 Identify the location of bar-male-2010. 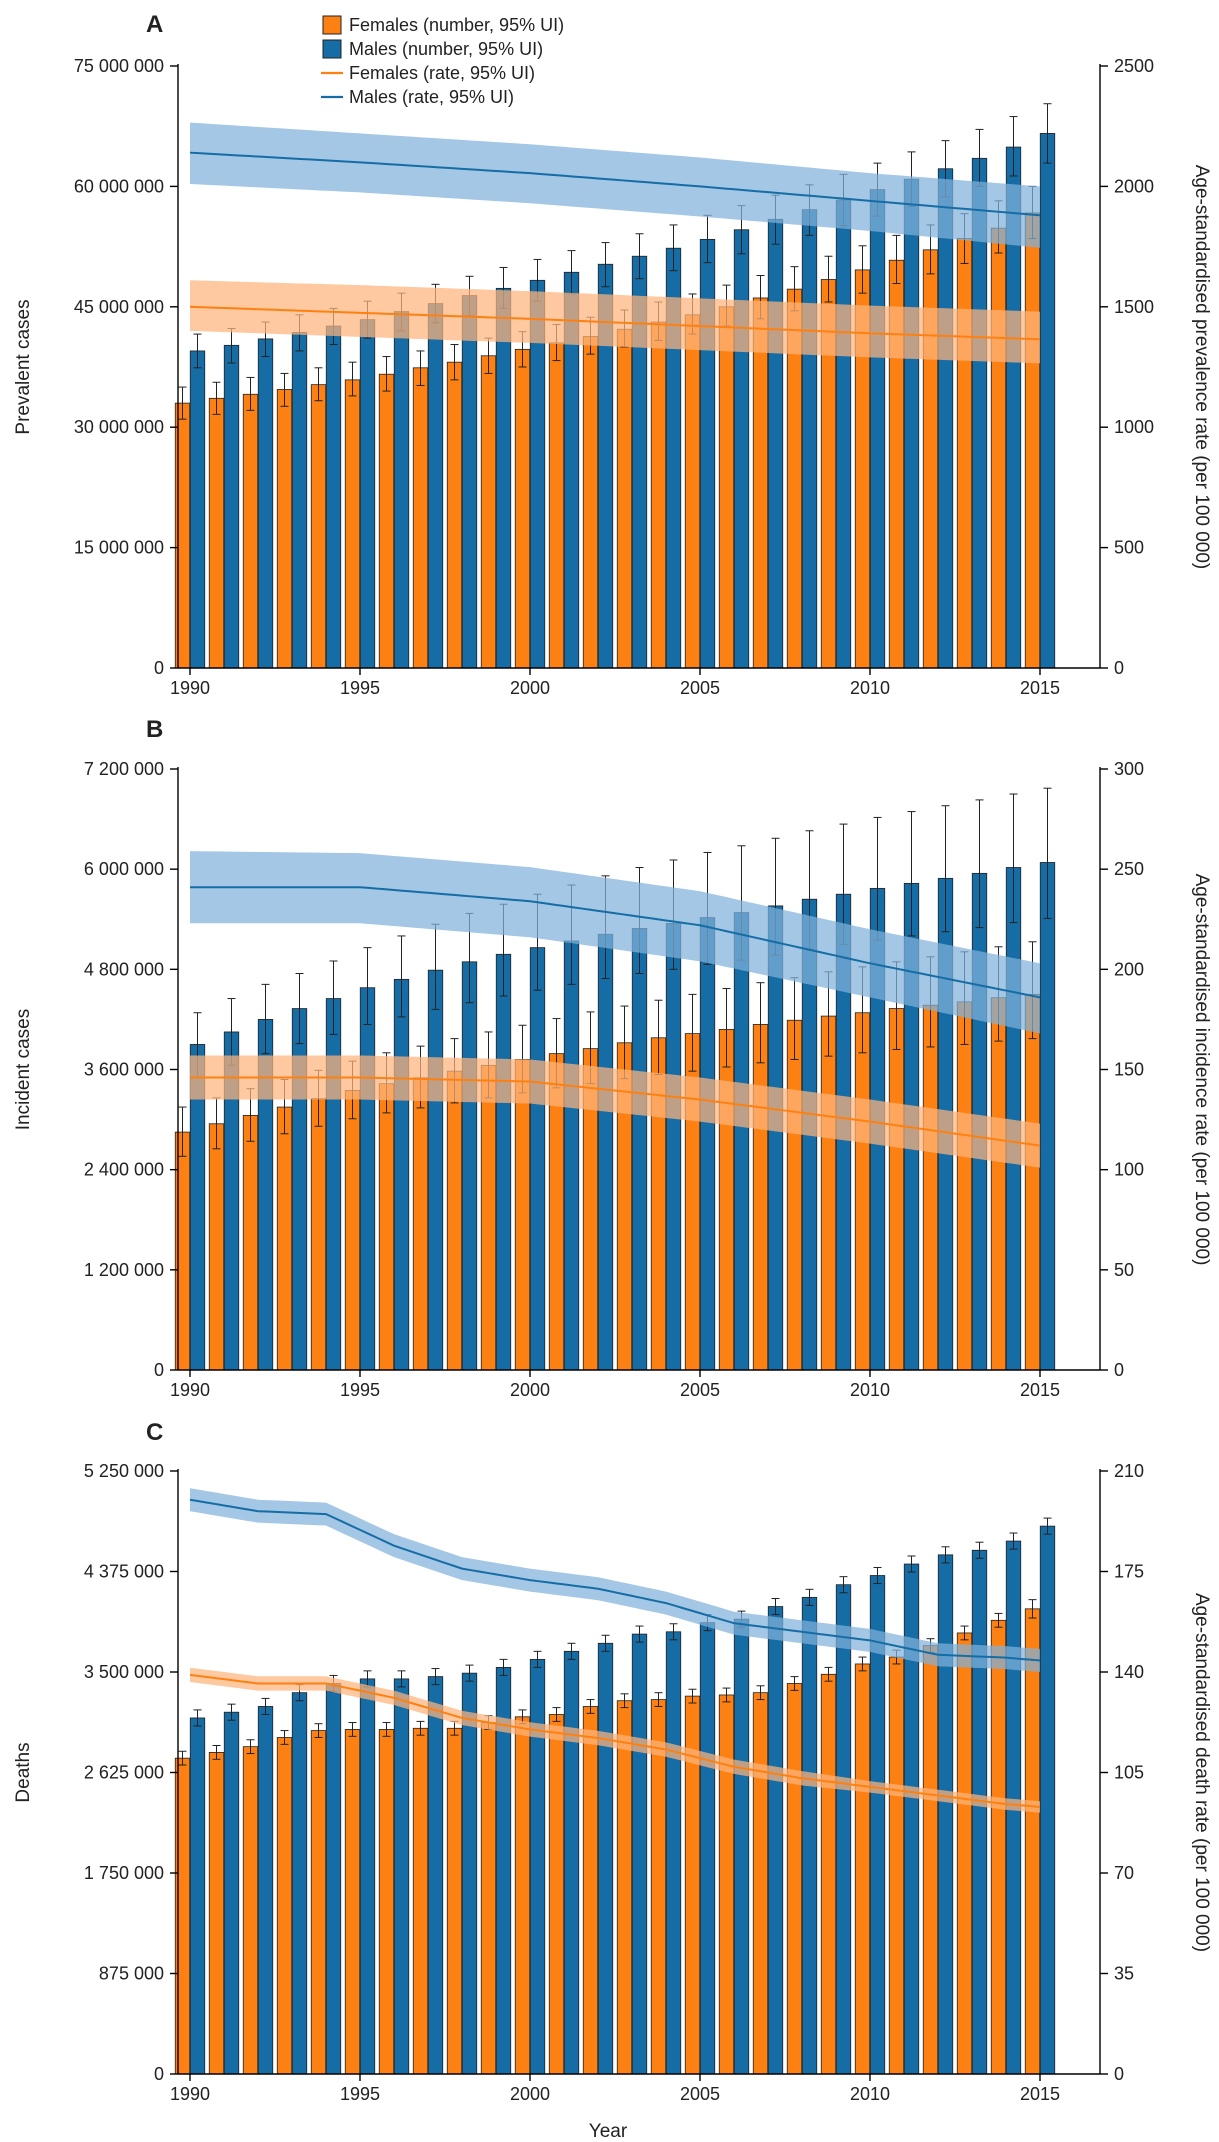
(877, 429).